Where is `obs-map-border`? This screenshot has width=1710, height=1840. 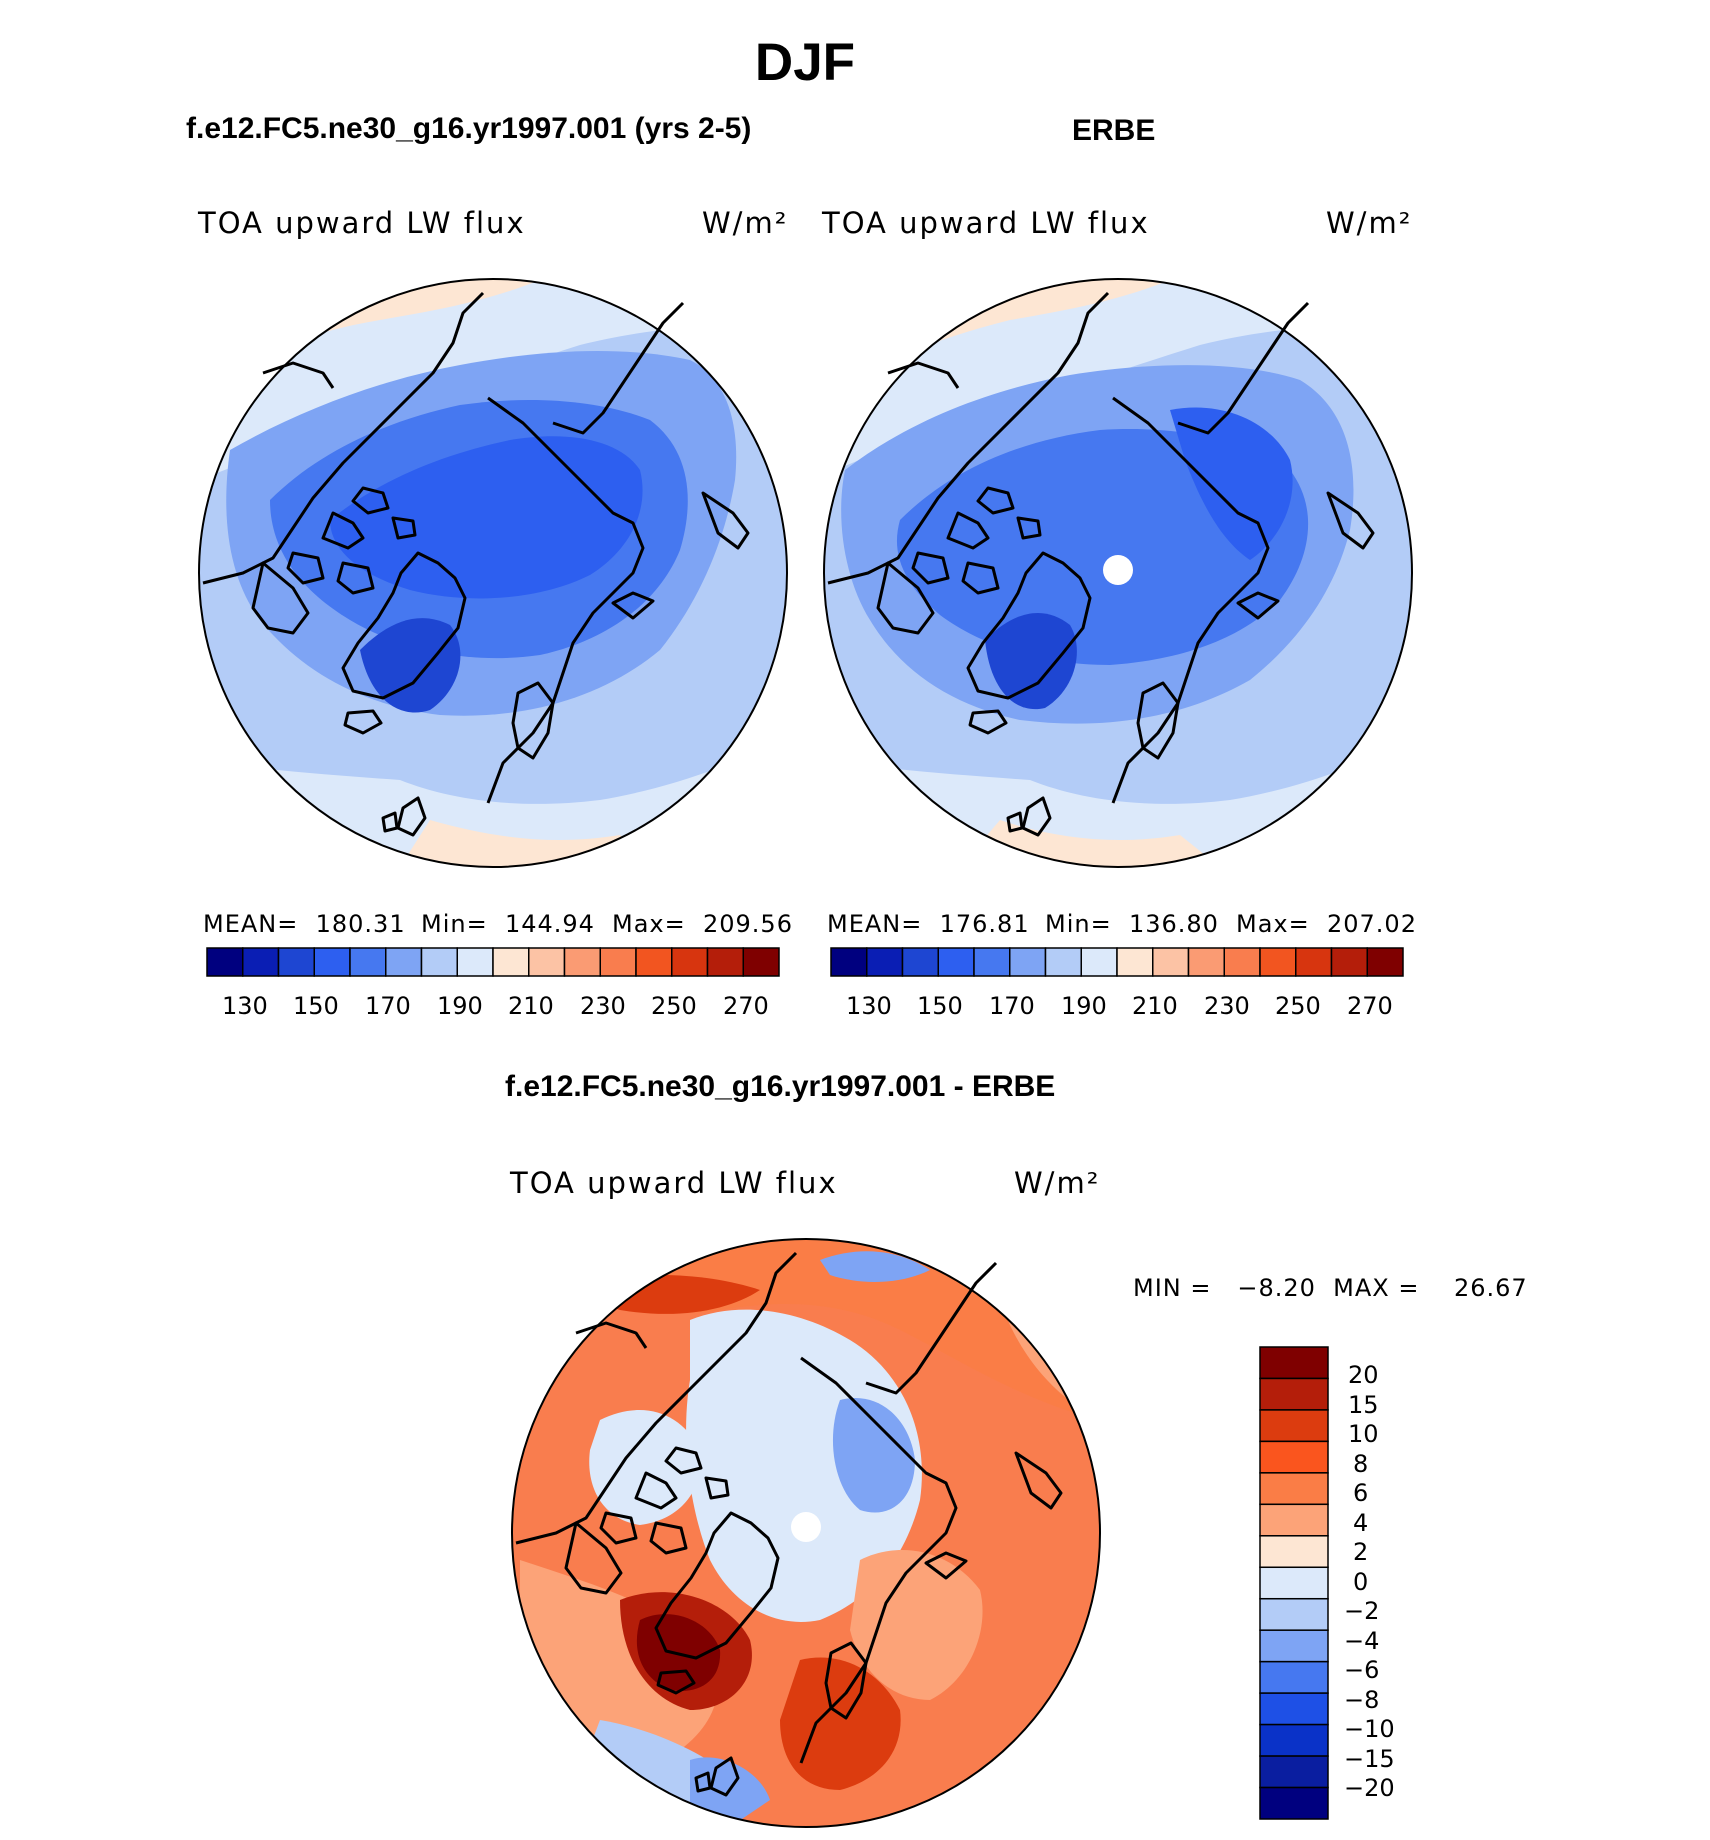
obs-map-border is located at coordinates (1118, 573).